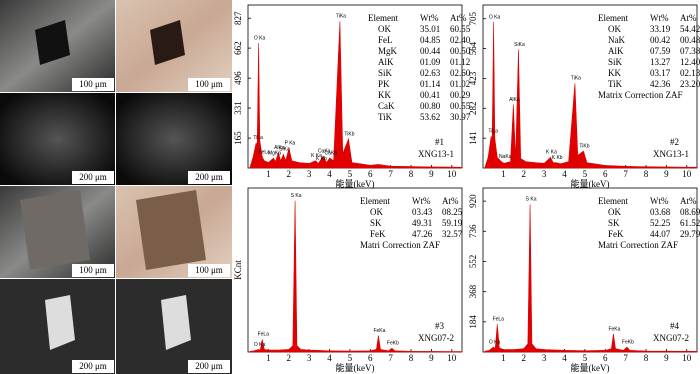 Image resolution: width=700 pixels, height=374 pixels. What do you see at coordinates (386, 106) in the screenshot?
I see `table-cell: CaK` at bounding box center [386, 106].